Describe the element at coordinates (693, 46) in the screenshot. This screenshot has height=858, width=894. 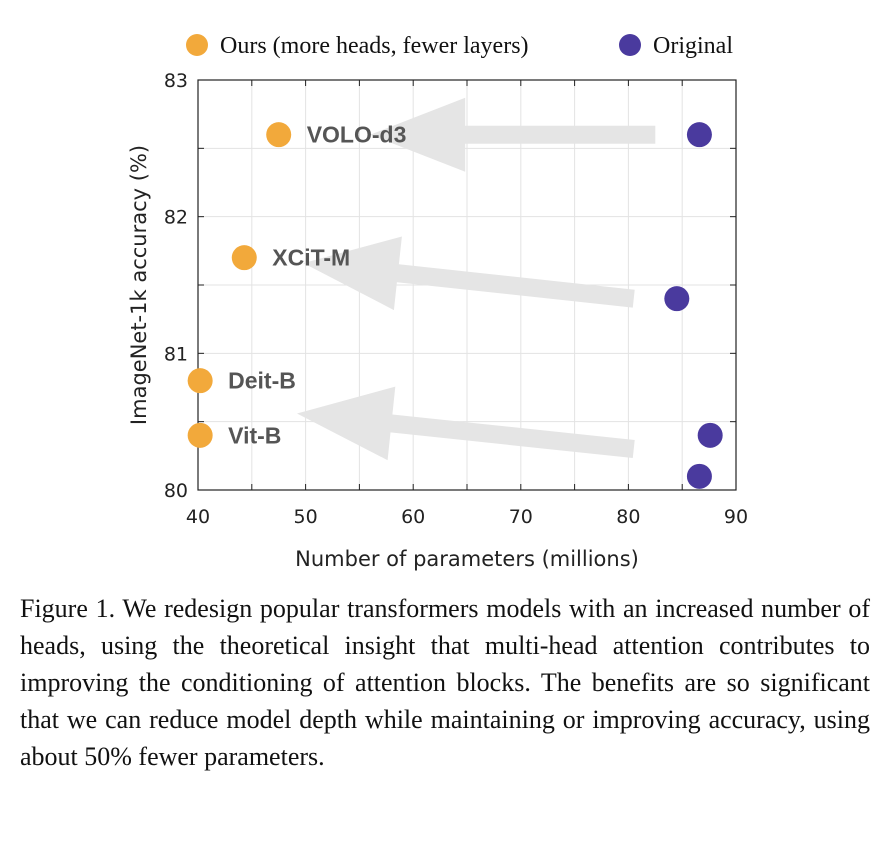
I see `legend-label-original: Original` at that location.